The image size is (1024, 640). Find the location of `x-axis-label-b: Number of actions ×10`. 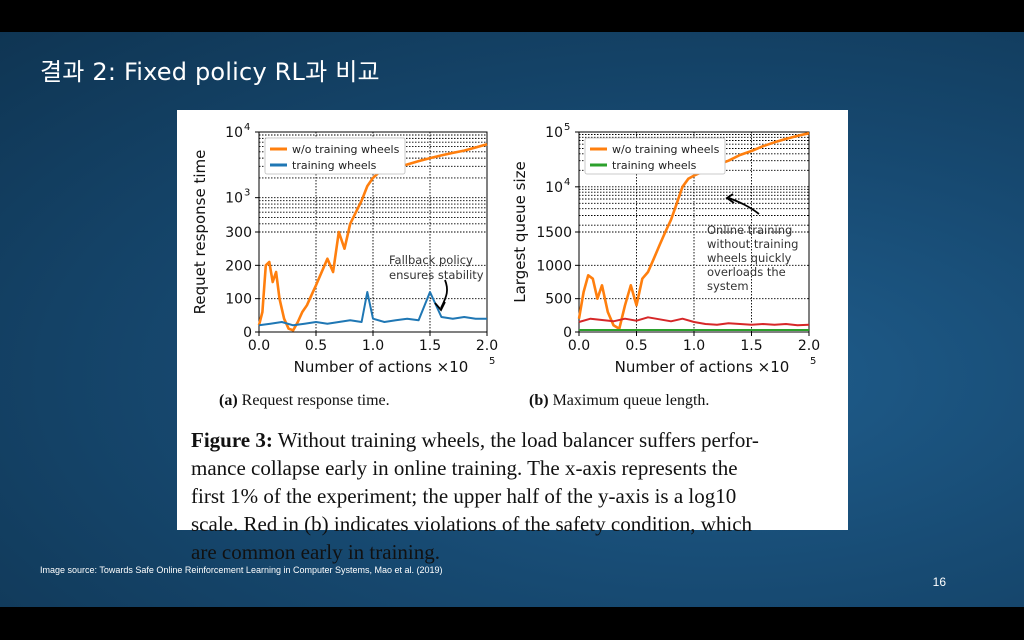

x-axis-label-b: Number of actions ×10 is located at coordinates (702, 367).